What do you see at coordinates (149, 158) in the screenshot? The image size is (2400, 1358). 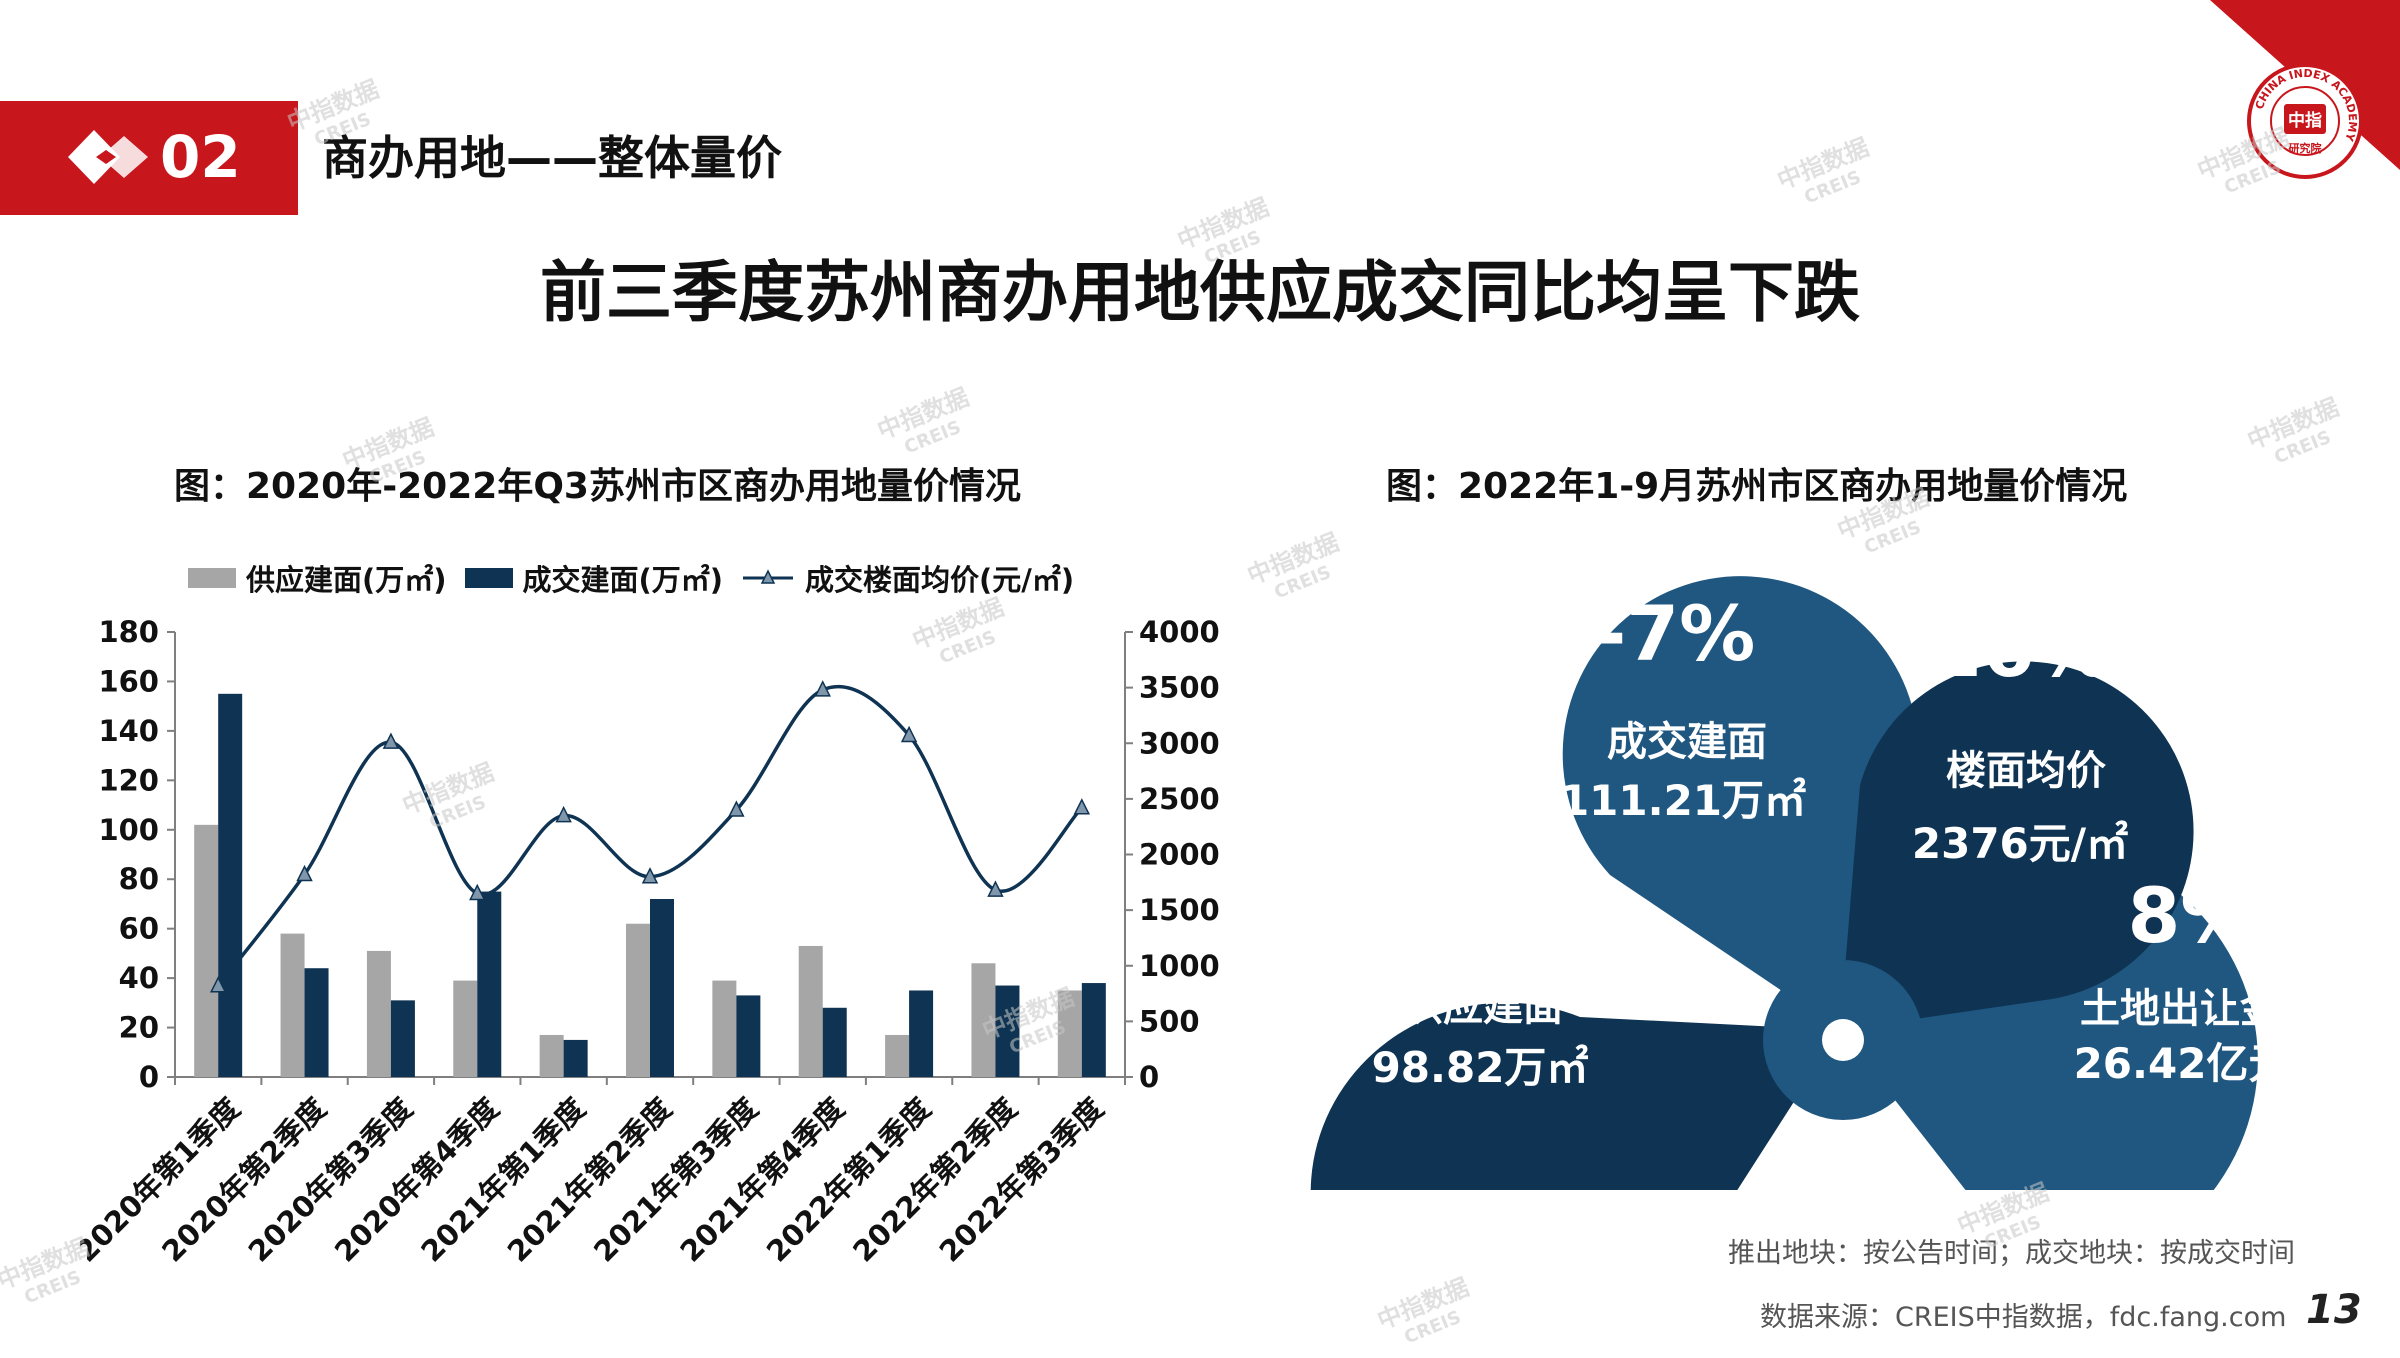 I see `section-tab` at bounding box center [149, 158].